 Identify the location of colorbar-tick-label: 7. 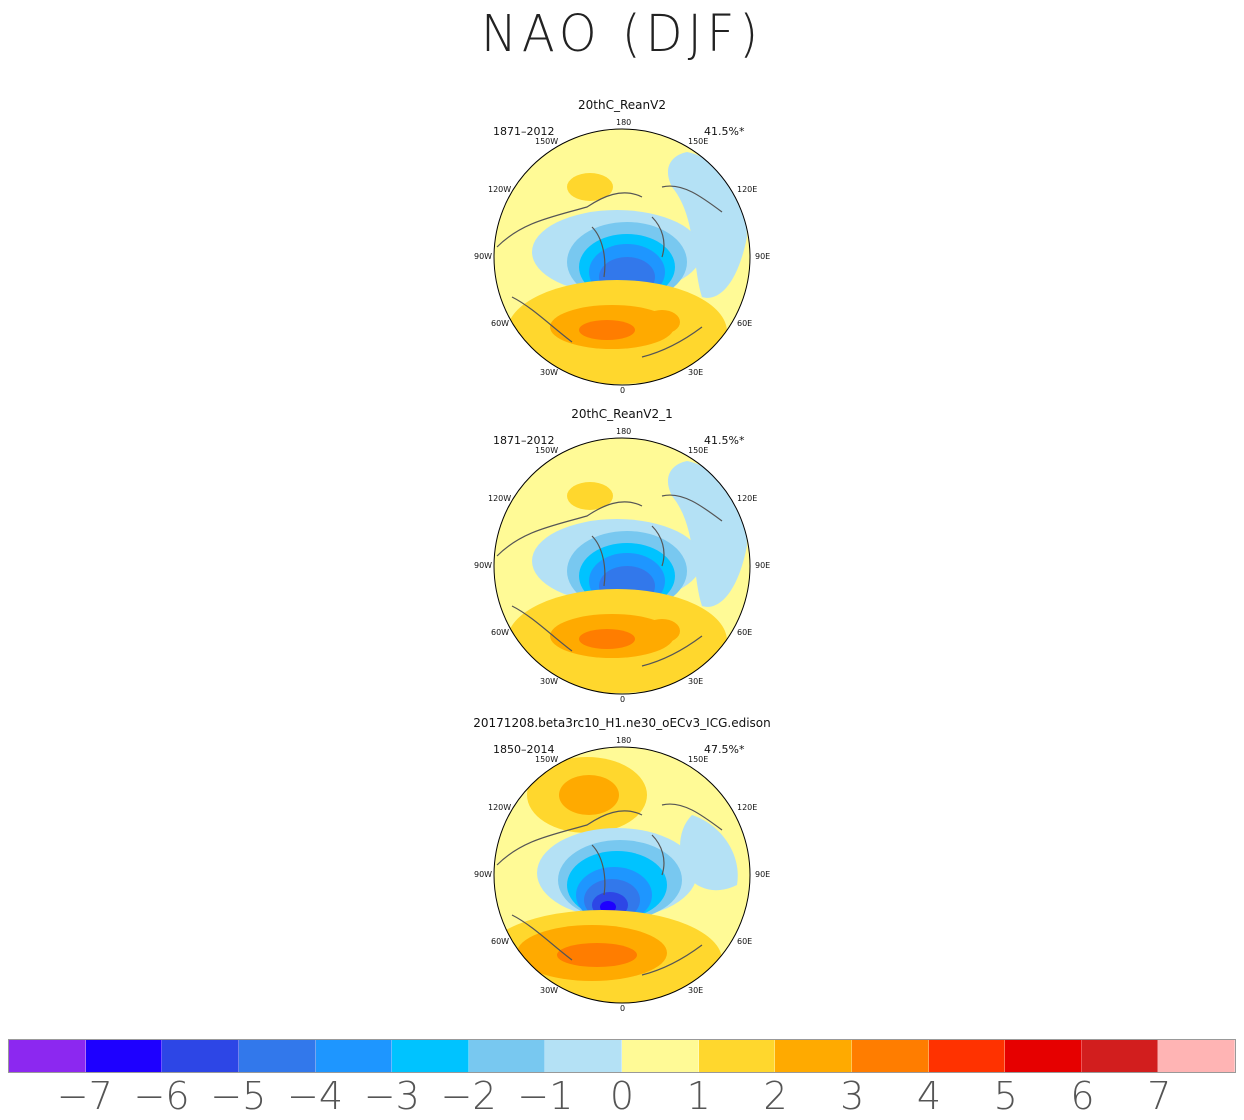
(1159, 1096).